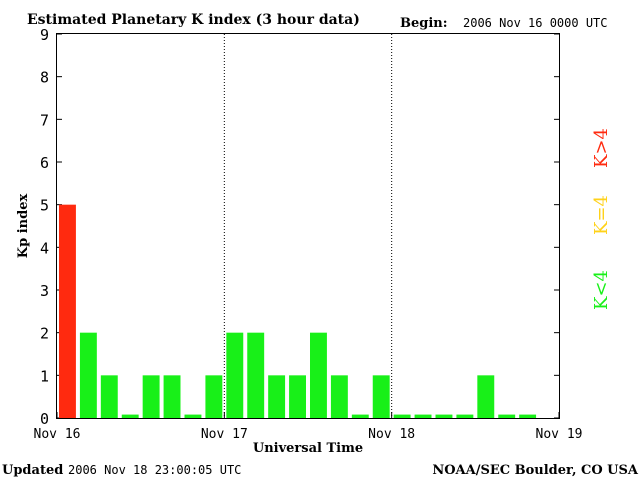 The width and height of the screenshot is (640, 480). I want to click on y-tick-label: 8, so click(44, 78).